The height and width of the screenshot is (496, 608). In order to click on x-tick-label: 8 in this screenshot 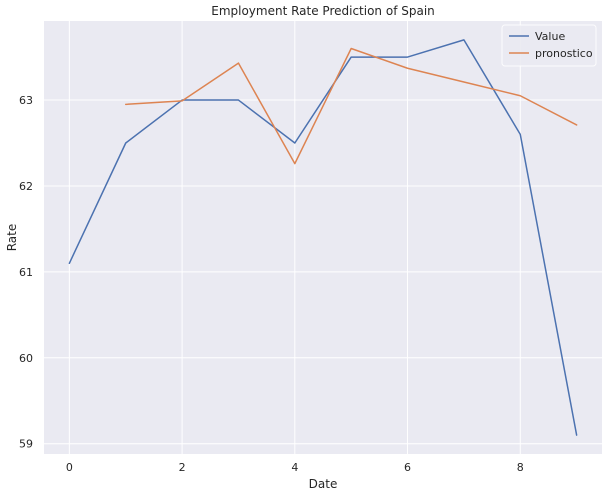, I will do `click(520, 467)`.